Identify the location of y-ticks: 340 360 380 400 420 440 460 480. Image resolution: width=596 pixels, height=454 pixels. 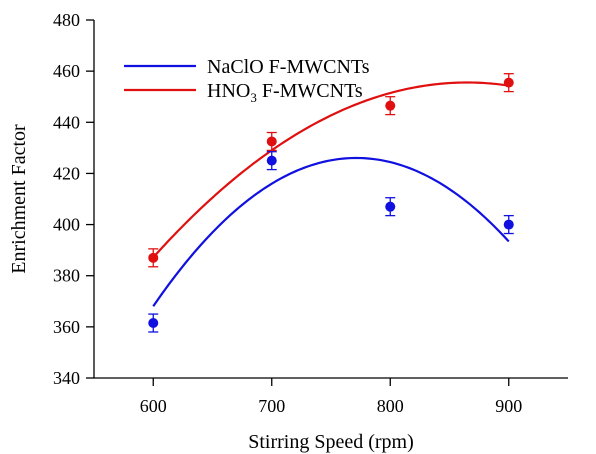
(73, 199).